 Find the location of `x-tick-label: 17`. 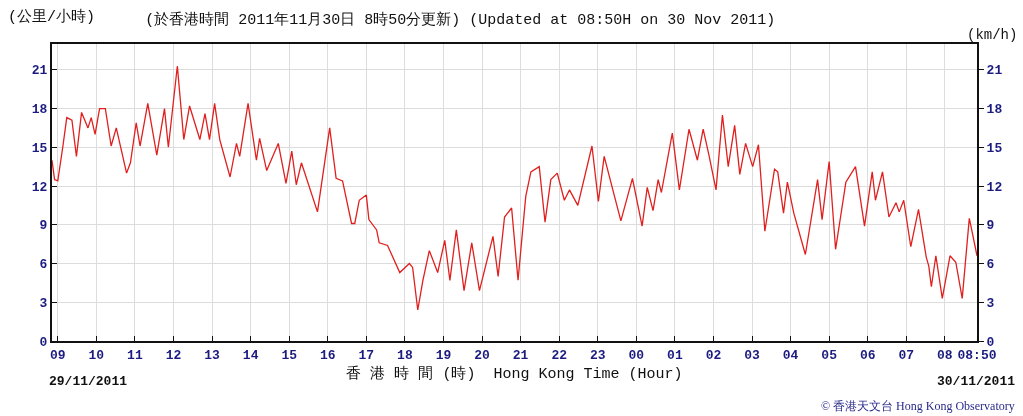

x-tick-label: 17 is located at coordinates (366, 355).